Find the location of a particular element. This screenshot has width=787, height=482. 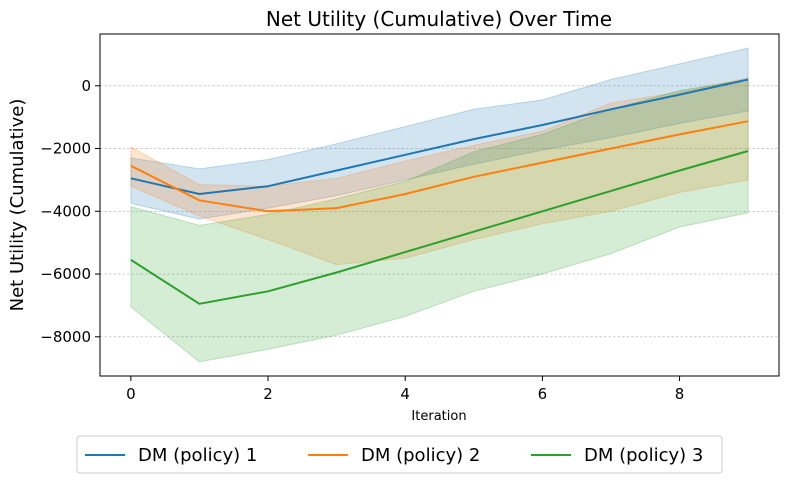

x-tick-label: 4 is located at coordinates (405, 394).